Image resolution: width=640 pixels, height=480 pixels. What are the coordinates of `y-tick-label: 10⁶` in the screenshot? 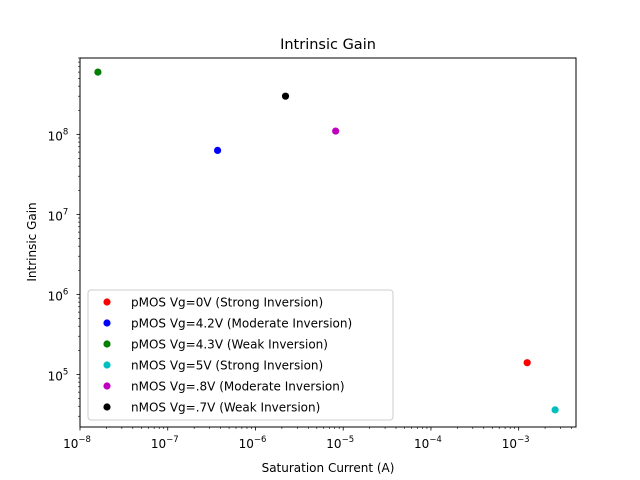 It's located at (58, 295).